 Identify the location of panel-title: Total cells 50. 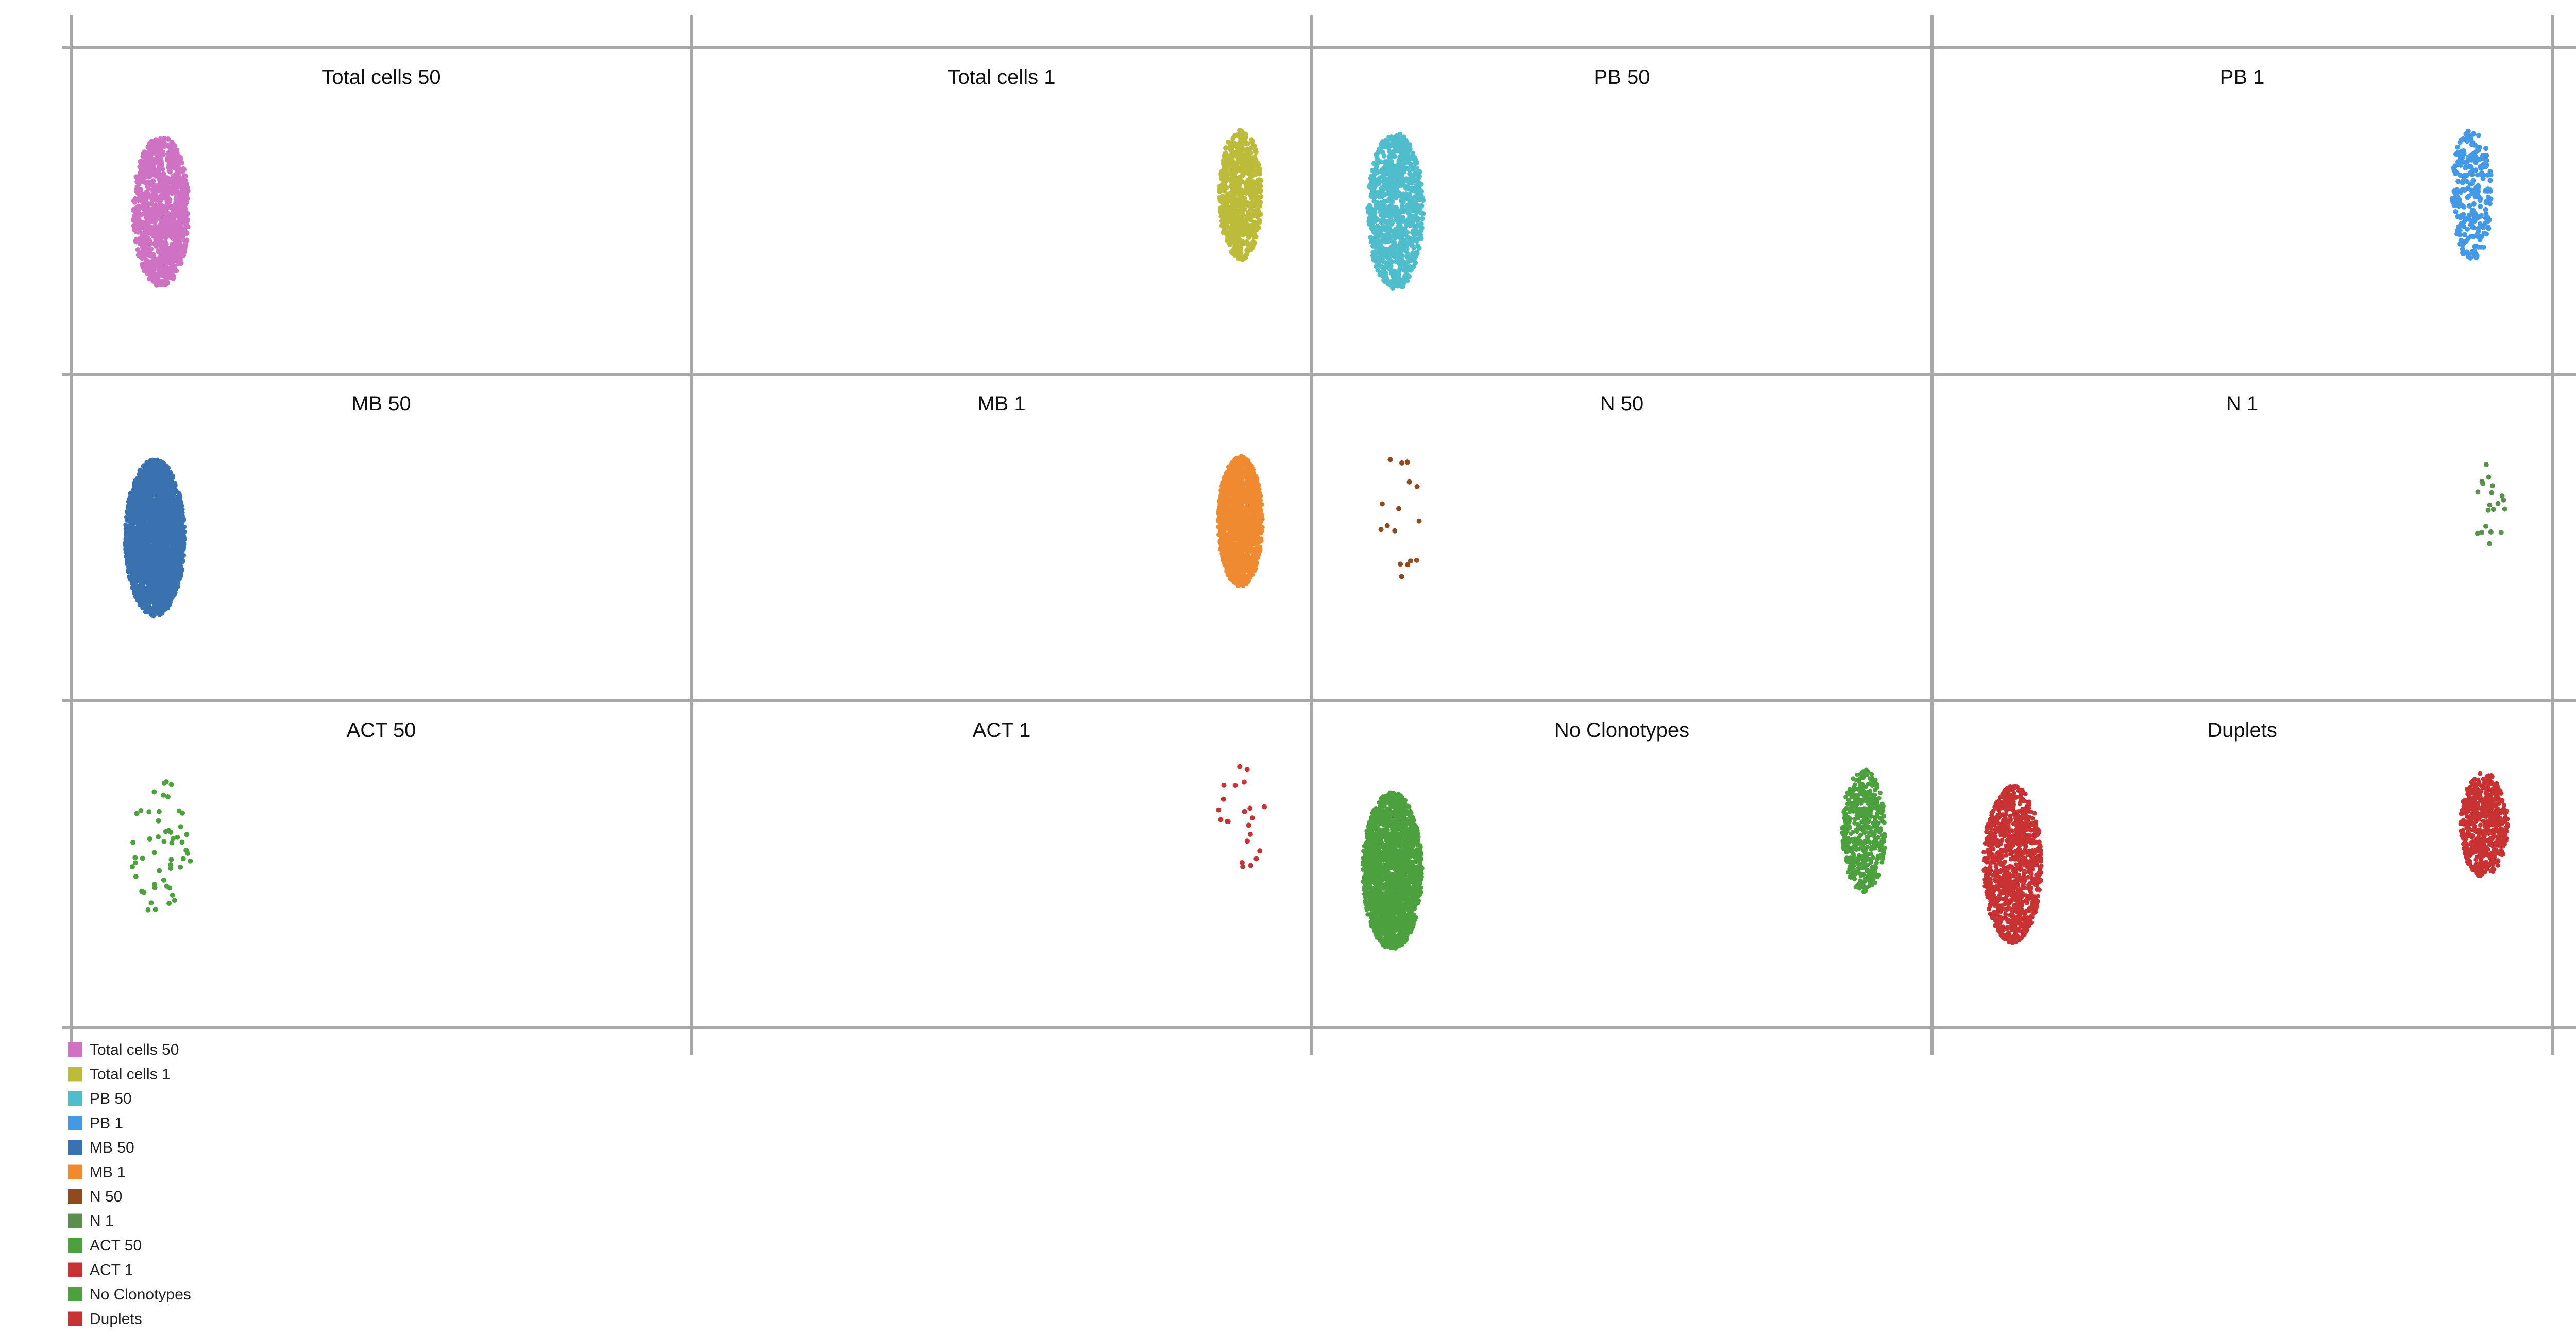
(380, 77).